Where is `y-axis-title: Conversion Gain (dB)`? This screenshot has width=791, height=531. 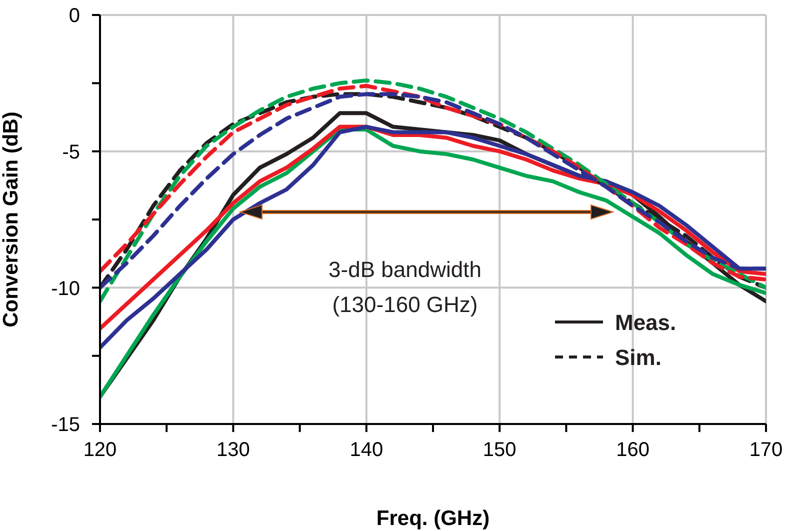 y-axis-title: Conversion Gain (dB) is located at coordinates (11, 220).